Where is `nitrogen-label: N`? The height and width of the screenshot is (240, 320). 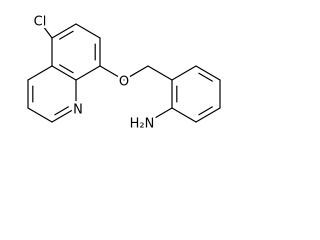 nitrogen-label: N is located at coordinates (78, 110).